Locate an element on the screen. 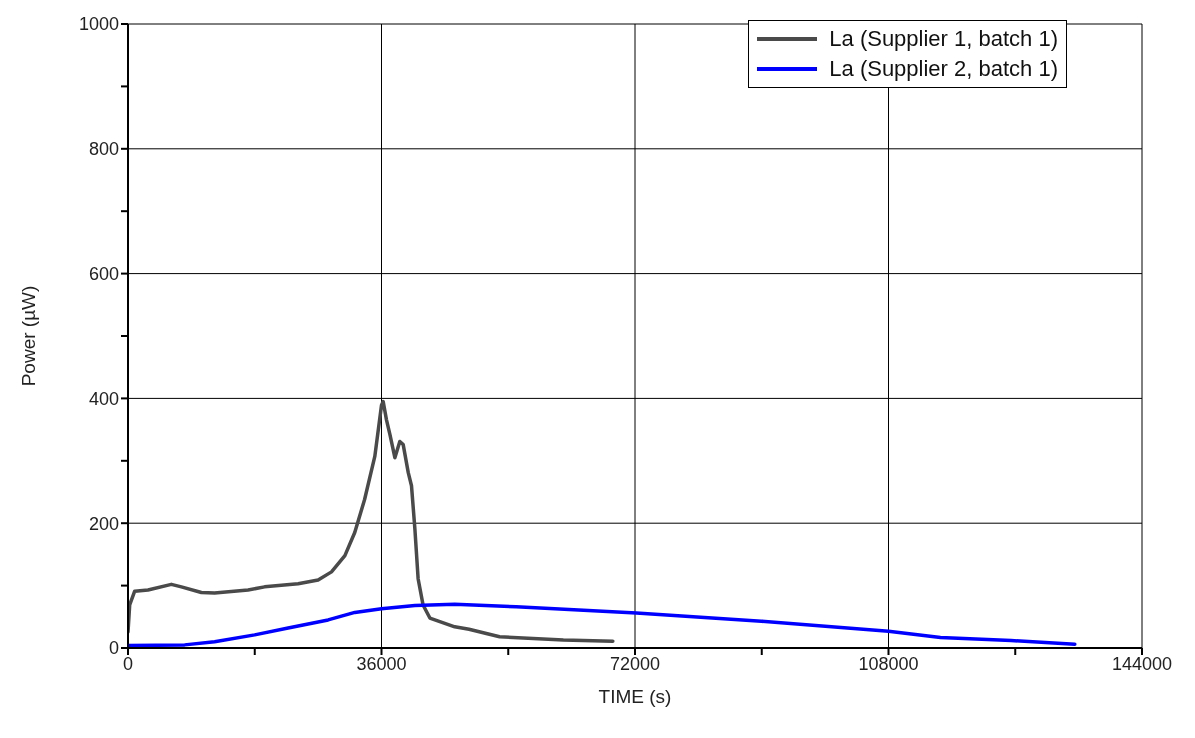 The width and height of the screenshot is (1195, 738). x-tick-label: 72000 is located at coordinates (635, 663).